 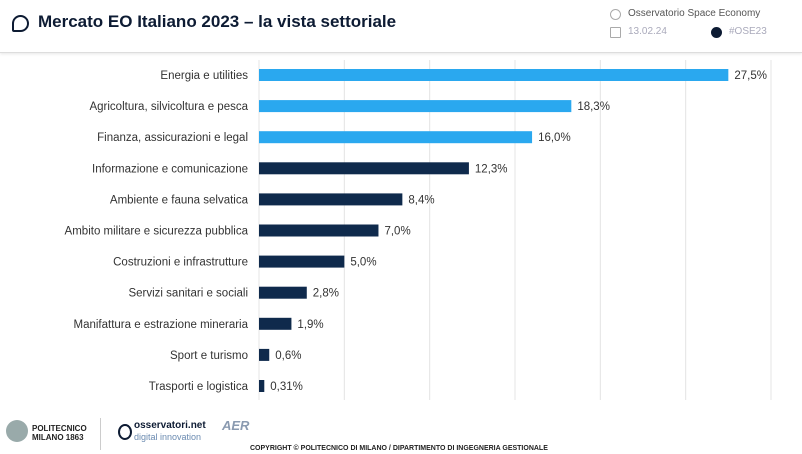 I want to click on data-label: 2,8%, so click(x=326, y=294).